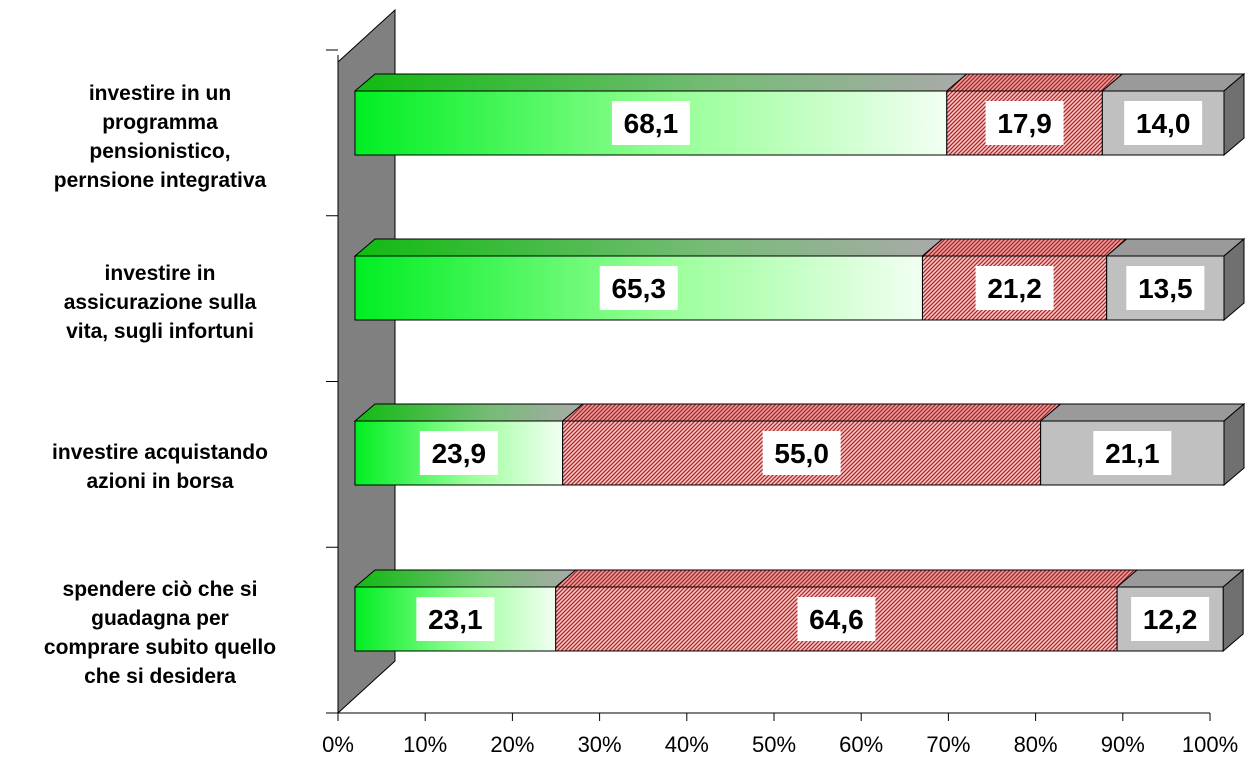  I want to click on data-label: 65,3, so click(638, 288).